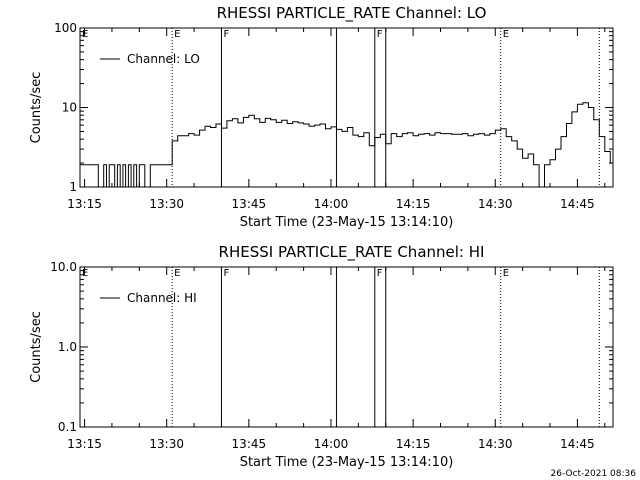 Image resolution: width=640 pixels, height=480 pixels. I want to click on y-tick-label: 1.0, so click(67, 347).